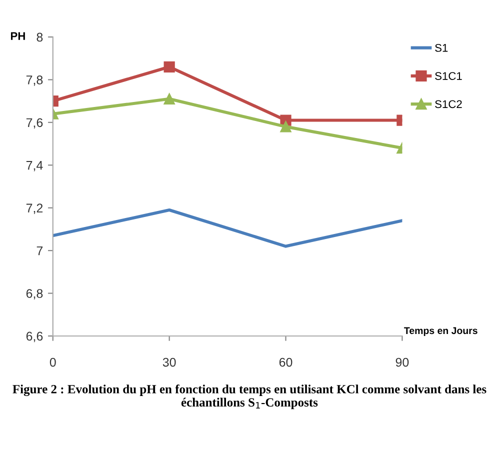  I want to click on y-tick-label: 7,2, so click(34, 209).